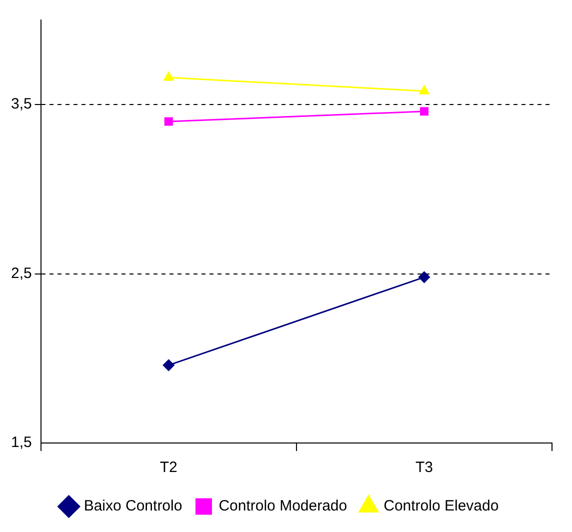 The width and height of the screenshot is (572, 532). Describe the element at coordinates (424, 467) in the screenshot. I see `x-tick-label: T3` at that location.